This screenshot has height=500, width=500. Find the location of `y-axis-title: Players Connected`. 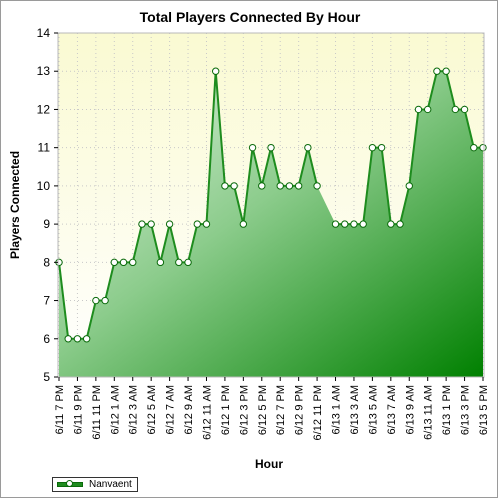

y-axis-title: Players Connected is located at coordinates (15, 205).